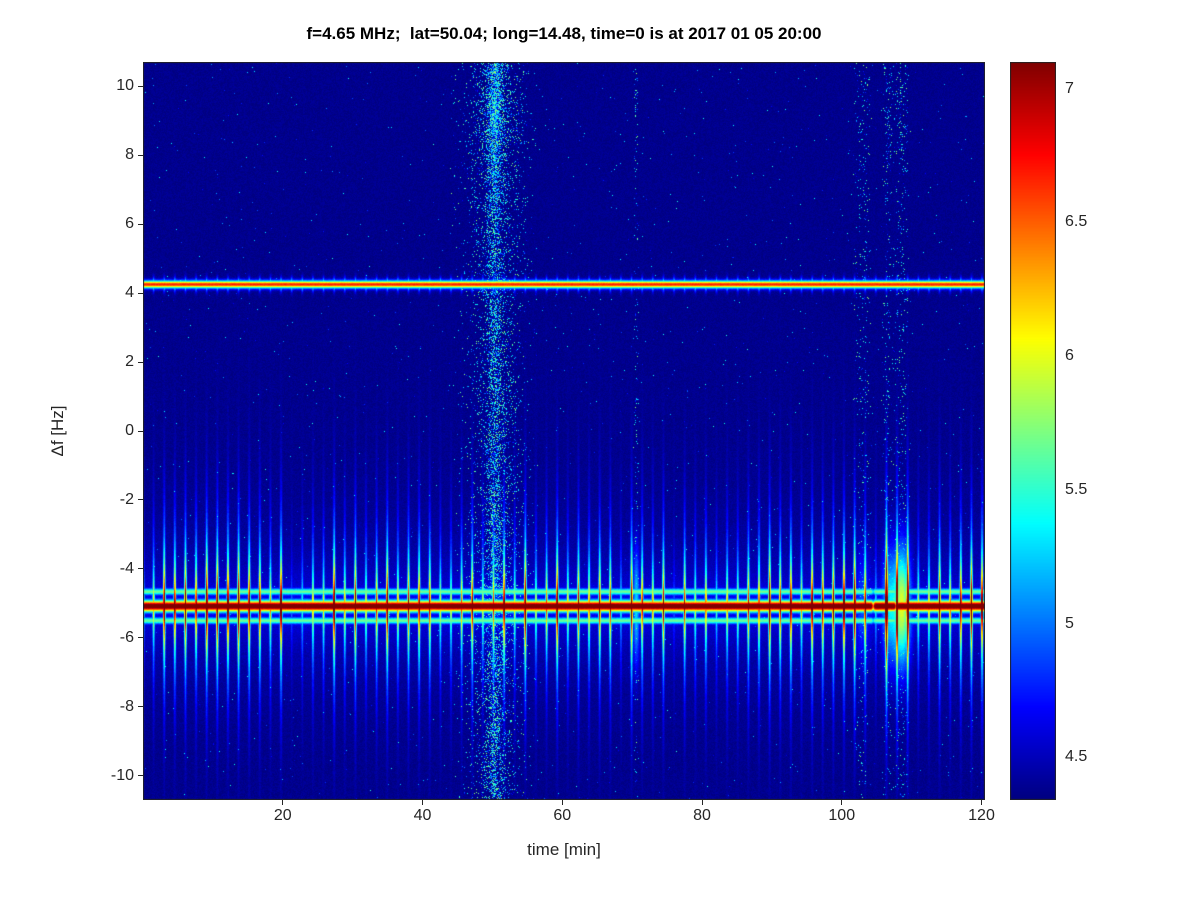 This screenshot has width=1200, height=900. What do you see at coordinates (842, 815) in the screenshot?
I see `x-tick-label: 100` at bounding box center [842, 815].